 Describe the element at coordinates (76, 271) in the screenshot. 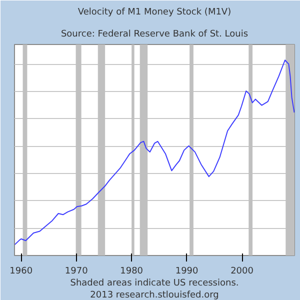

I see `x-tick-label: 1970` at that location.